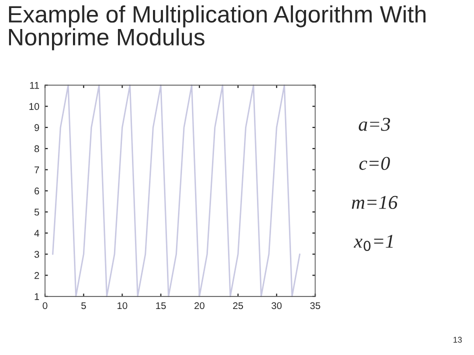 The height and width of the screenshot is (355, 474). What do you see at coordinates (374, 163) in the screenshot?
I see `text: c=0` at bounding box center [374, 163].